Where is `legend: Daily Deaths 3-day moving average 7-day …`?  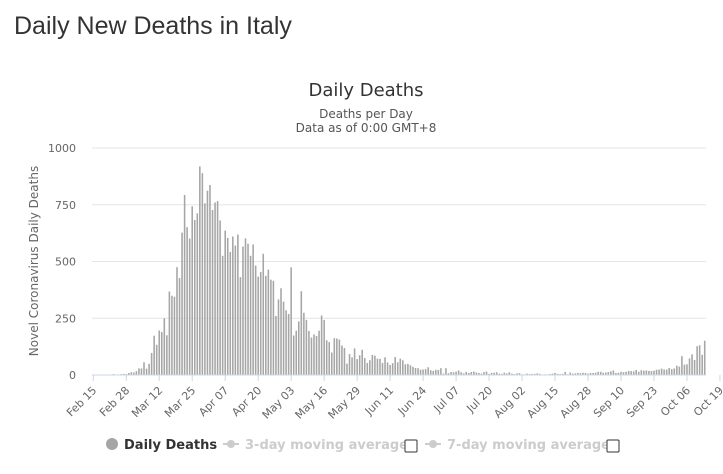 legend: Daily Deaths 3-day moving average 7-day … is located at coordinates (363, 445).